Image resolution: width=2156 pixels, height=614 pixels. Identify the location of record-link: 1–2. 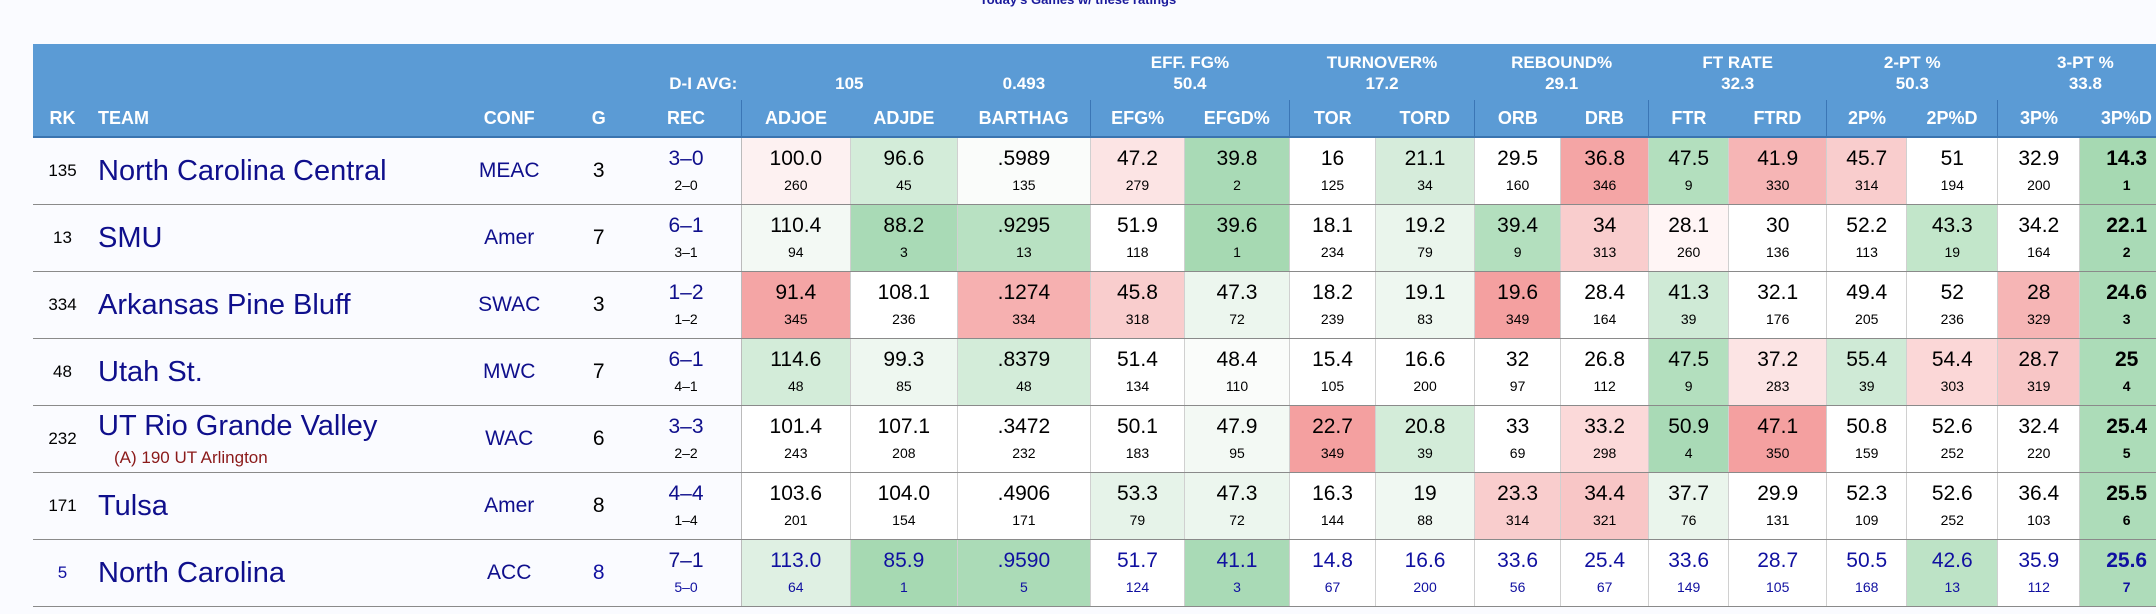
(686, 292).